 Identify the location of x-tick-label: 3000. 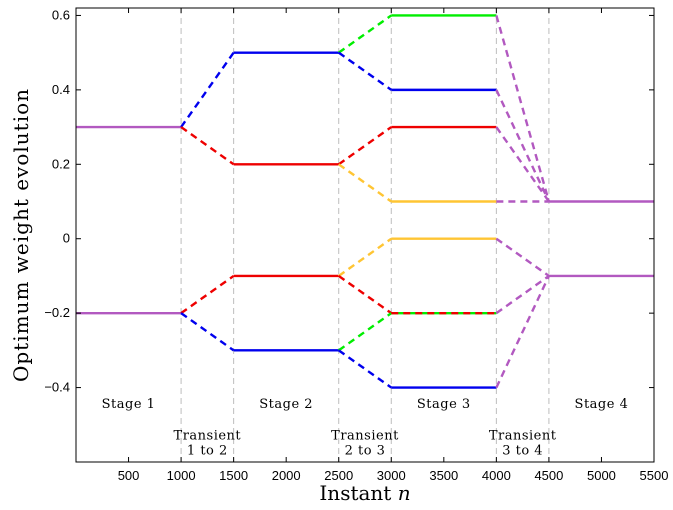
(391, 475).